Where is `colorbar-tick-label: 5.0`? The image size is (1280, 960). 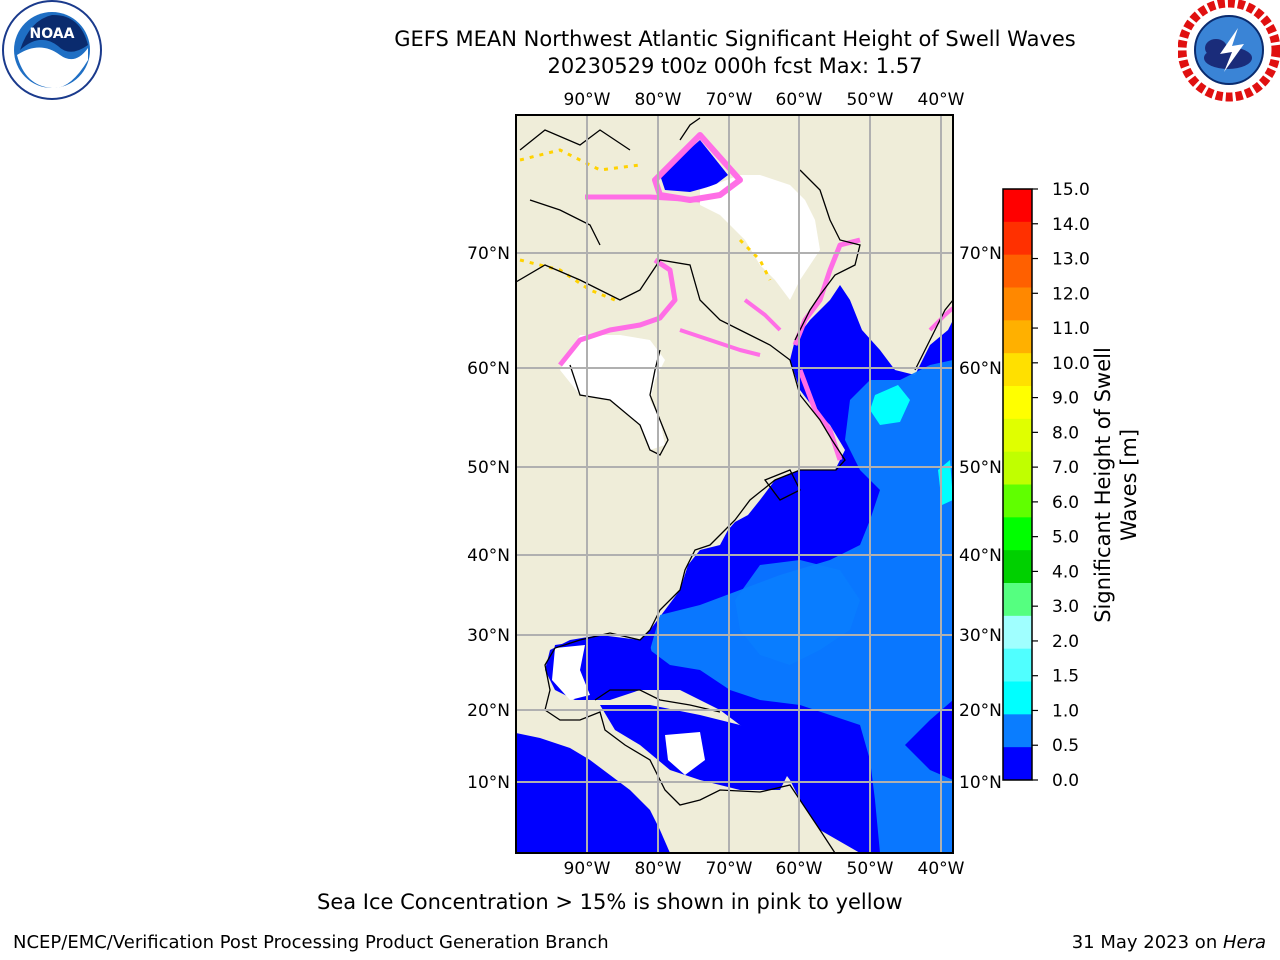
colorbar-tick-label: 5.0 is located at coordinates (1065, 538).